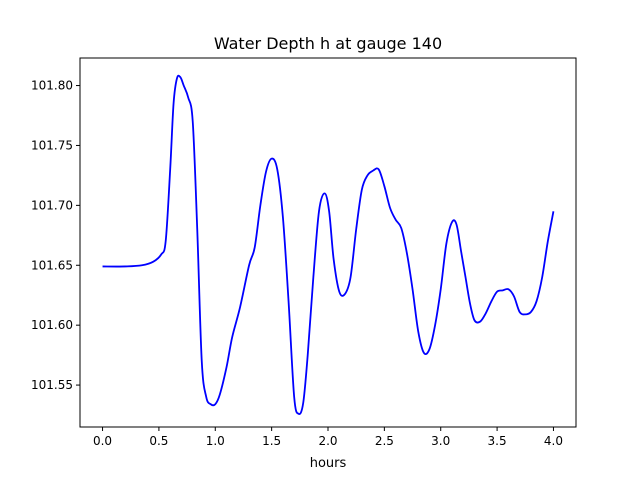 This screenshot has width=640, height=480. I want to click on x-tick-label: 0.0, so click(102, 441).